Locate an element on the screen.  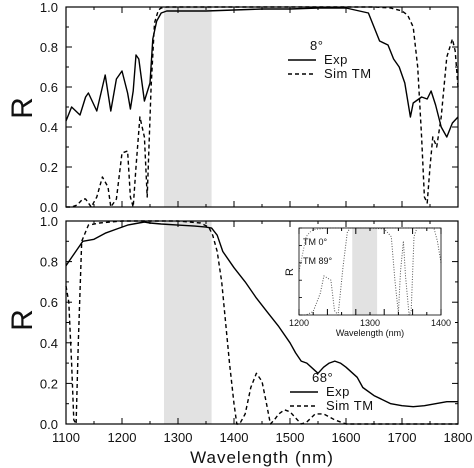
legend-angle-label: 8° is located at coordinates (316, 45).